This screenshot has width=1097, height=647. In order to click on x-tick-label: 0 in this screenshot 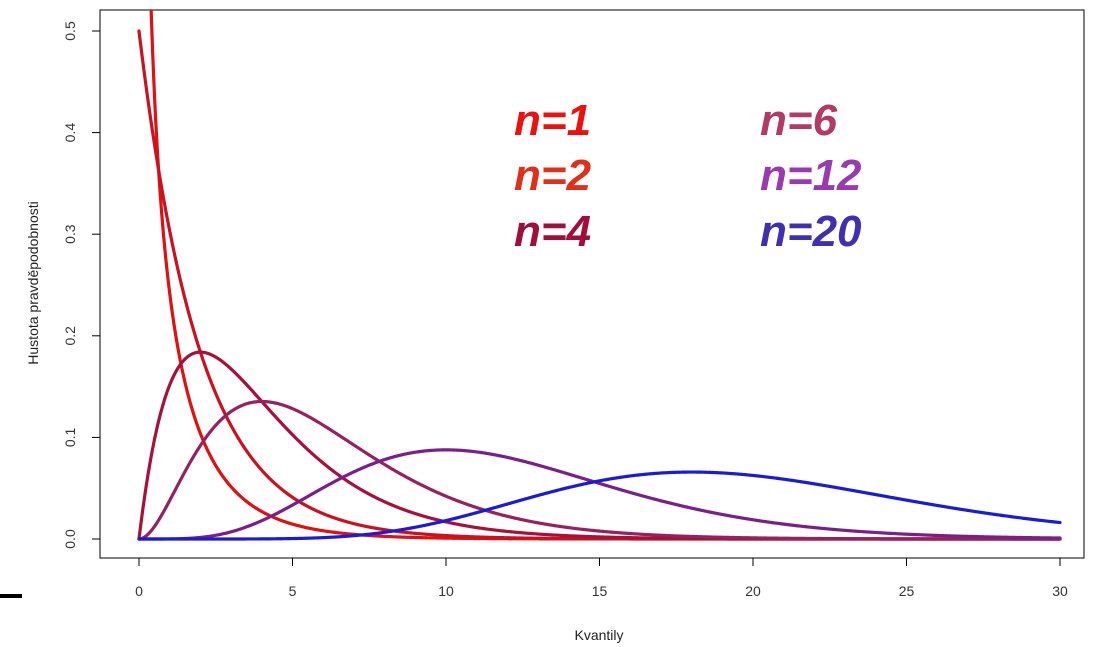, I will do `click(139, 591)`.